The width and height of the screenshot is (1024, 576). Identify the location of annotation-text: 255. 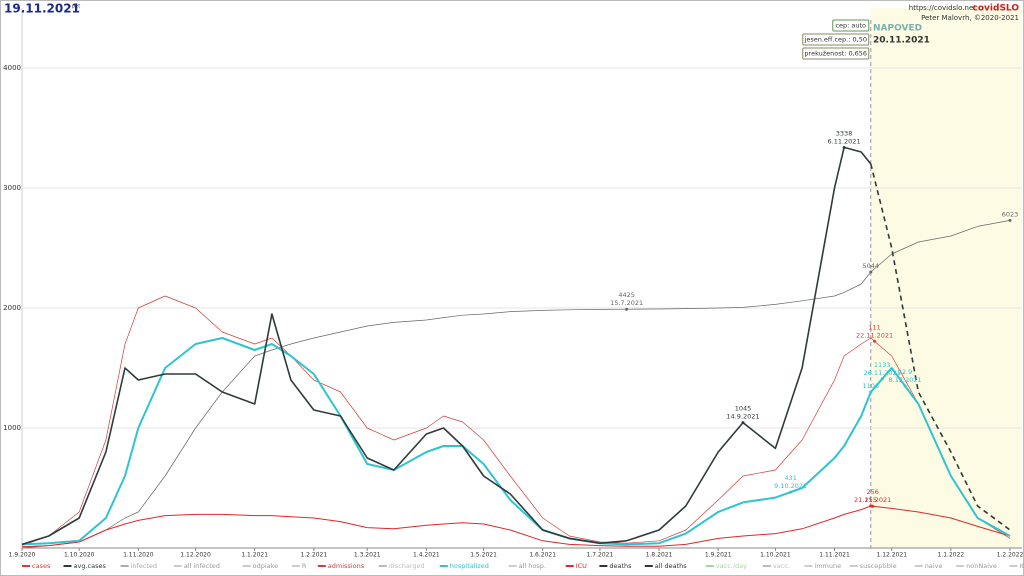
(871, 500).